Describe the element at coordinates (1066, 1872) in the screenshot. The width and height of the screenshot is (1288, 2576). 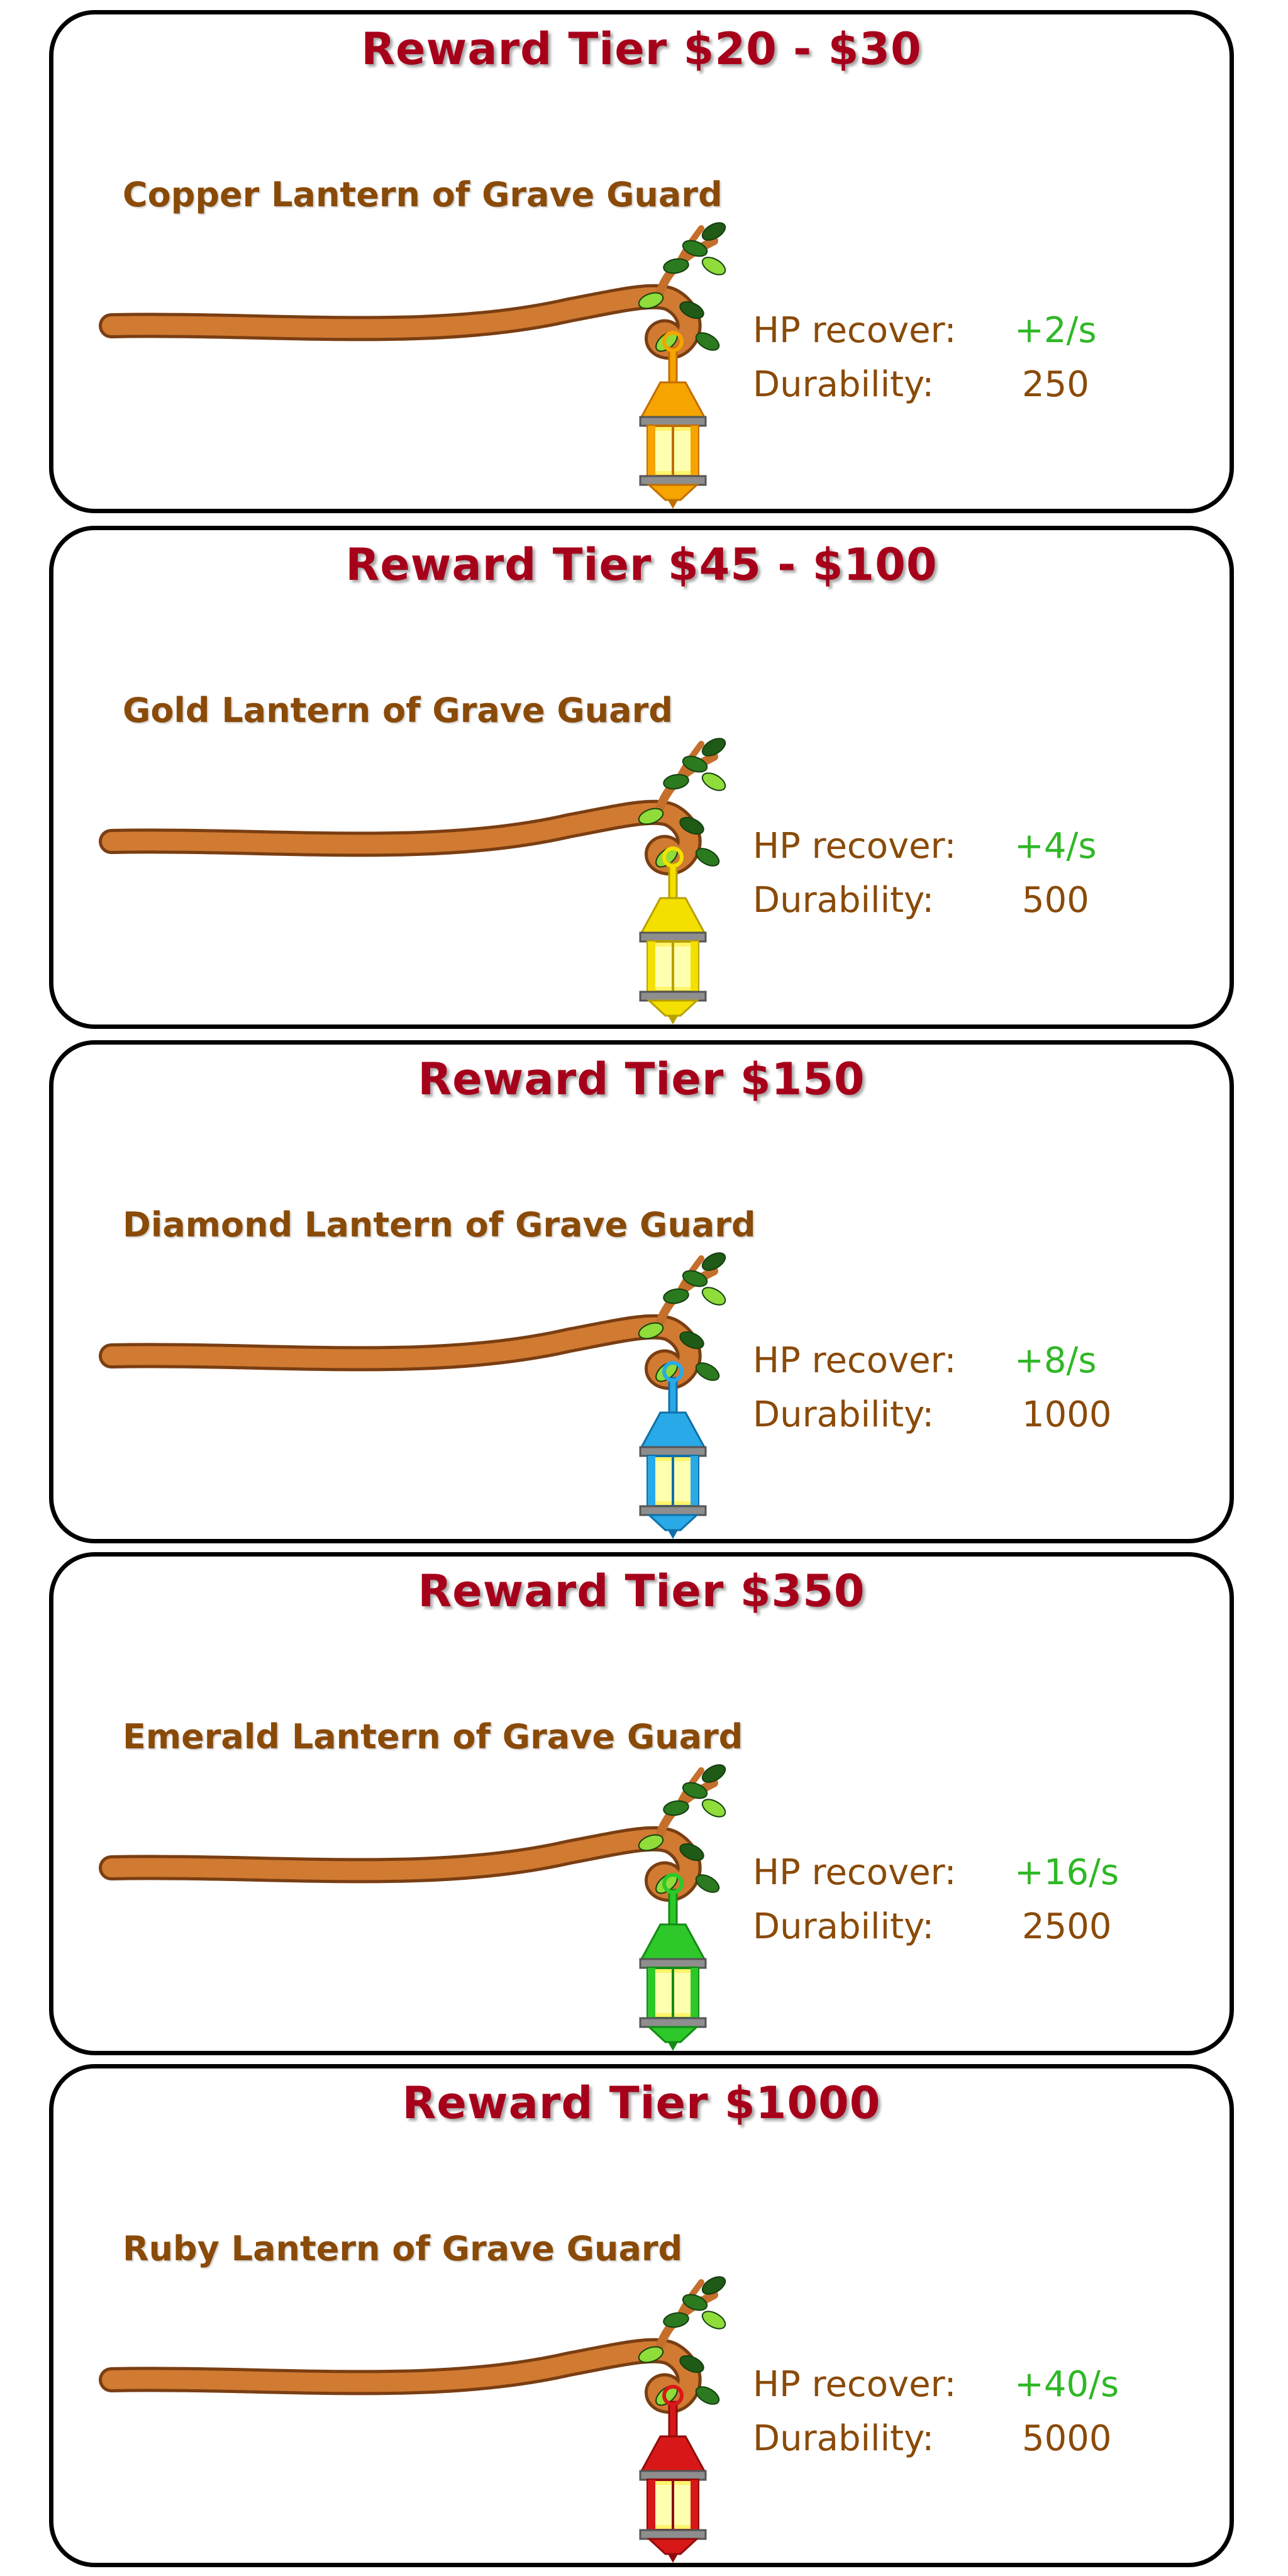
I see `hp-value: +16/s` at that location.